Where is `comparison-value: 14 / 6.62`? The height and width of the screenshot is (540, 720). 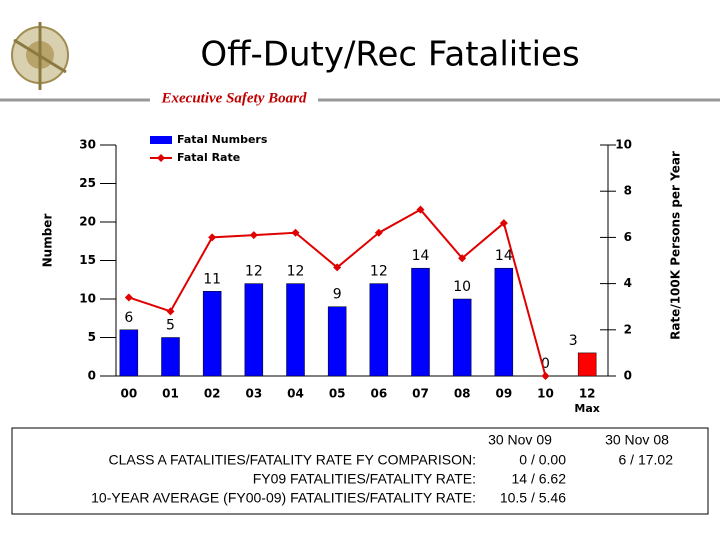
comparison-value: 14 / 6.62 is located at coordinates (539, 479).